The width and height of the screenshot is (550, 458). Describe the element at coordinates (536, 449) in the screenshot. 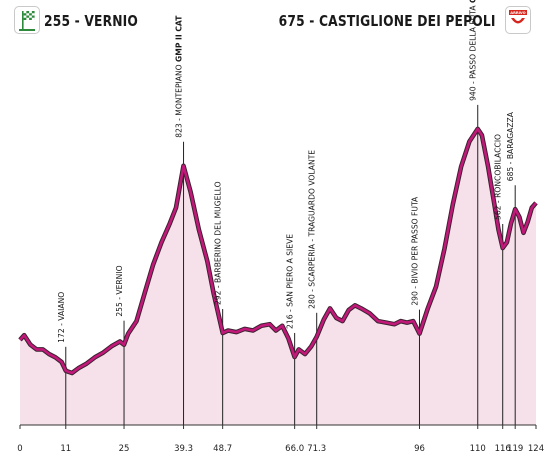

I see `x-tick-label: 124` at that location.